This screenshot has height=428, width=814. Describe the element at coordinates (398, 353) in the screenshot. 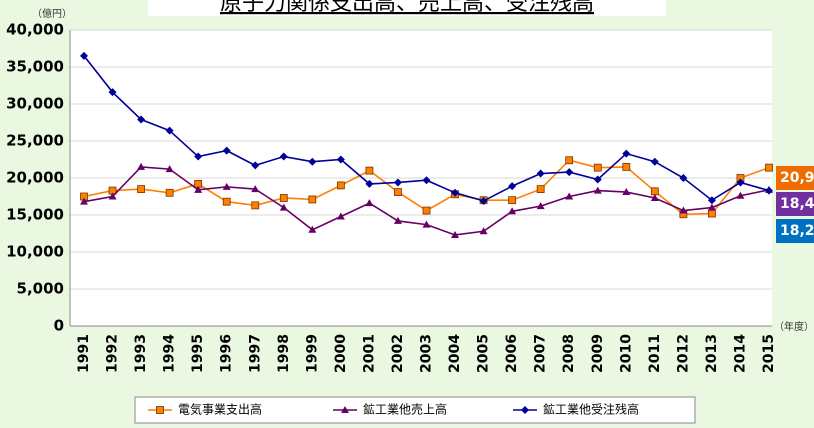

I see `x-tick-label: 2002` at that location.